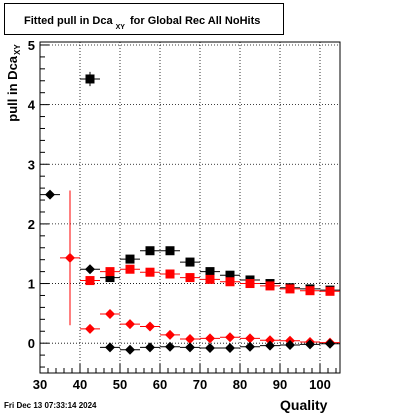  Describe the element at coordinates (240, 384) in the screenshot. I see `x-tick-label: 80` at that location.